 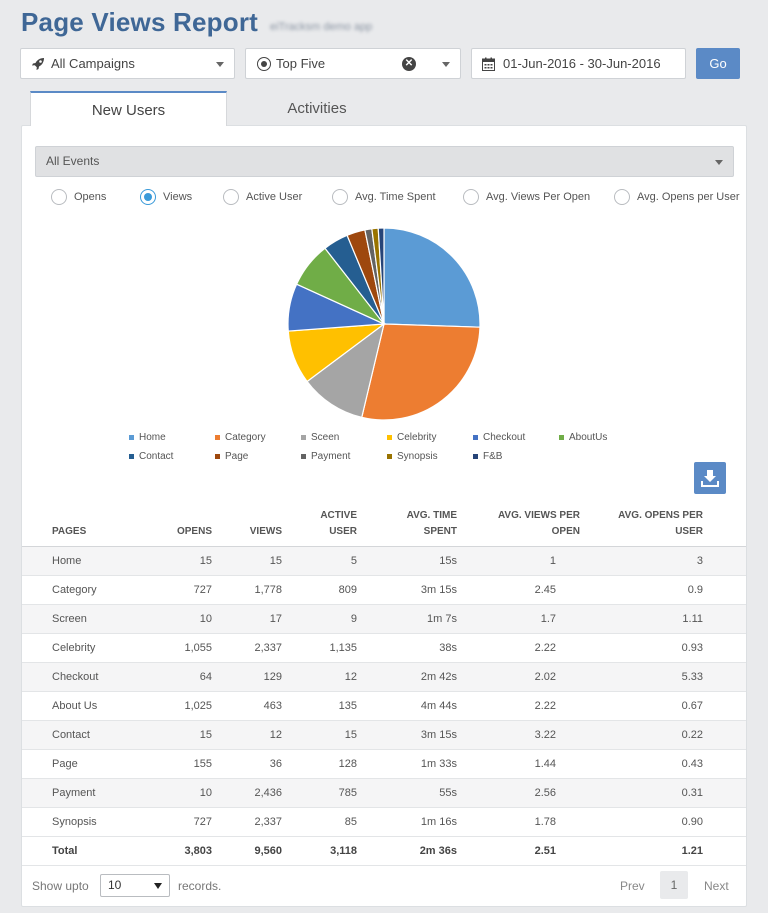 What do you see at coordinates (407, 851) in the screenshot?
I see `cell-avg-time-spent: 2m 36s` at bounding box center [407, 851].